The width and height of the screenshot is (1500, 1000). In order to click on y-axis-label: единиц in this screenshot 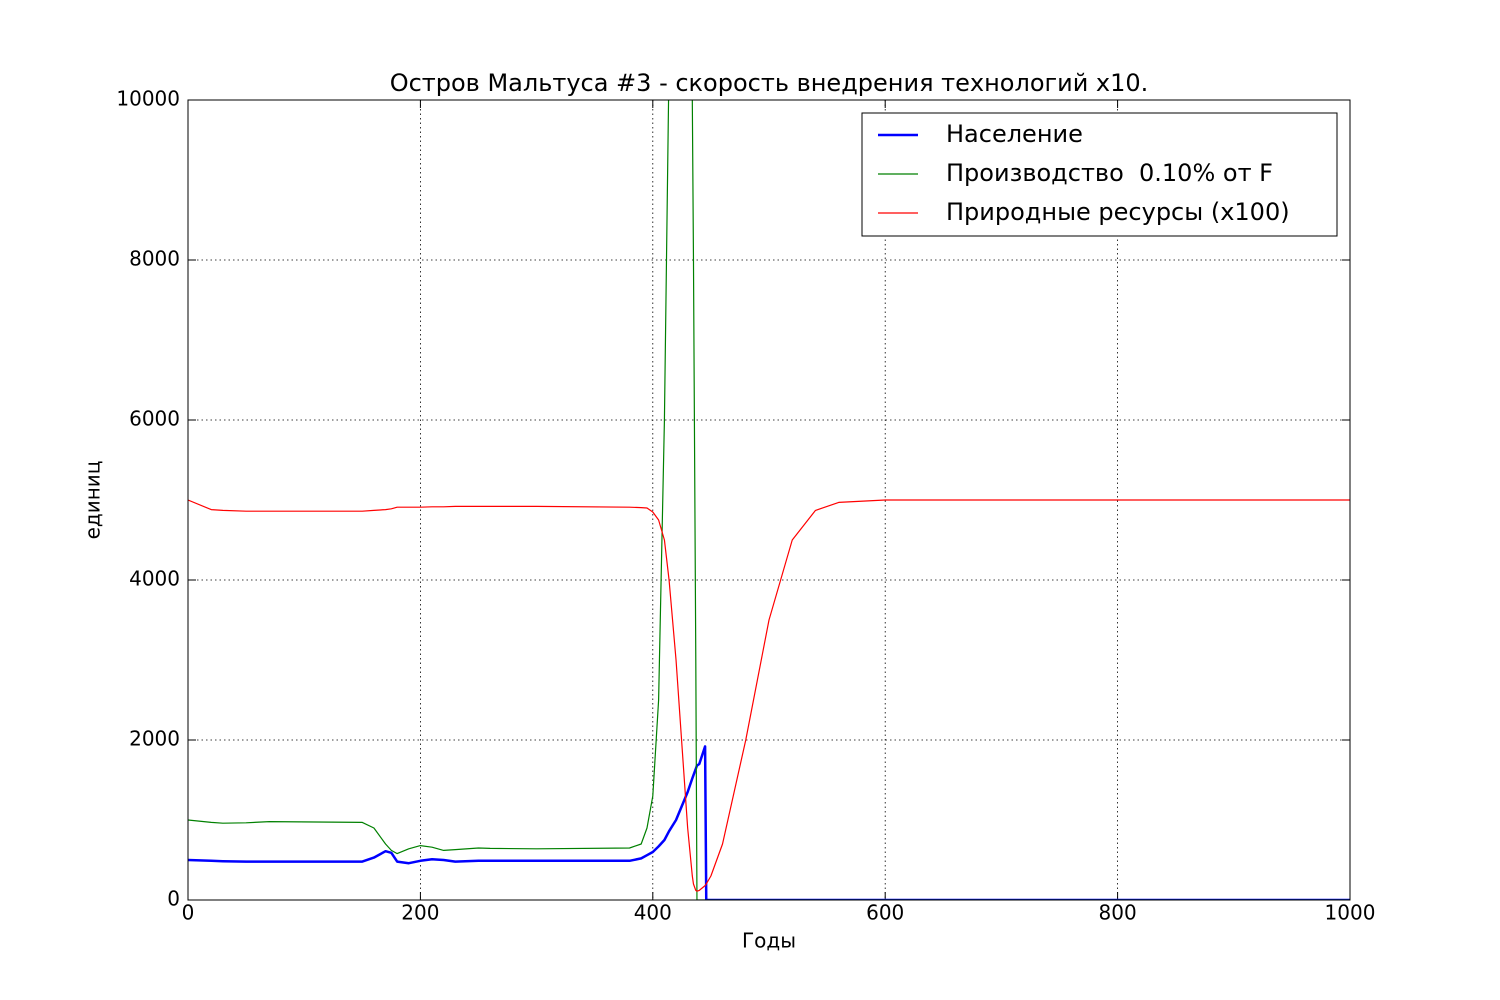, I will do `click(93, 500)`.